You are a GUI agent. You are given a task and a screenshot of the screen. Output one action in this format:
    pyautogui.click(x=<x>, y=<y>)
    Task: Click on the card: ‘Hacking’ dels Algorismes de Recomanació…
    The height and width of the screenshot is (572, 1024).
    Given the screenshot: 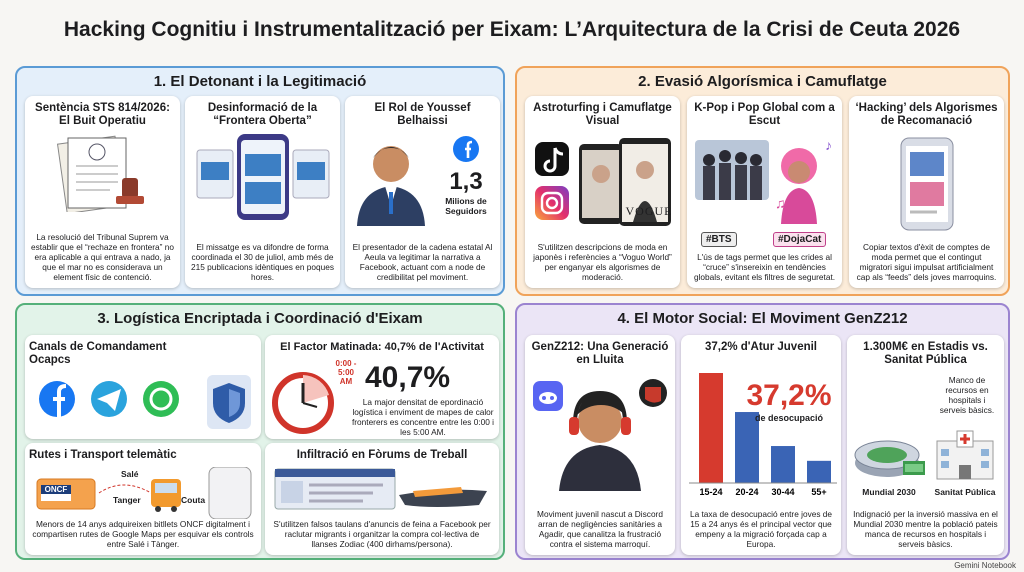 What is the action you would take?
    pyautogui.click(x=926, y=192)
    